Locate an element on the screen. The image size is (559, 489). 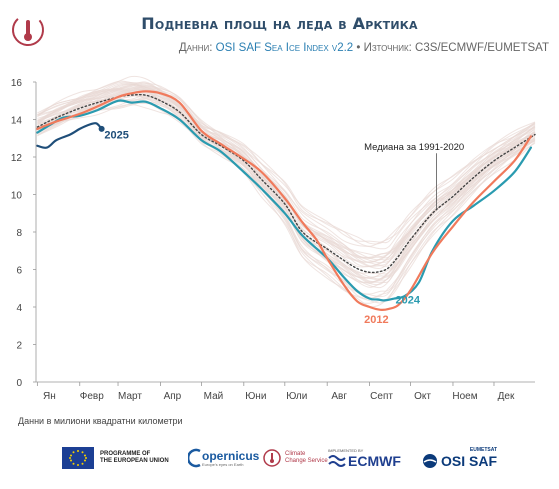
units-footnote: Данни в милиони квадратни километри is located at coordinates (100, 421).